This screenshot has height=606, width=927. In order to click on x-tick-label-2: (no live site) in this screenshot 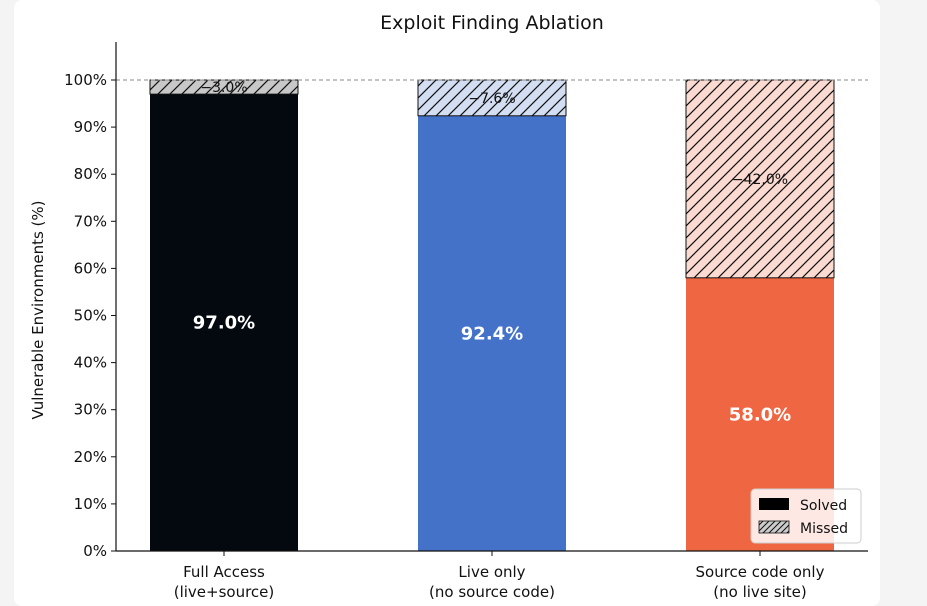, I will do `click(759, 592)`.